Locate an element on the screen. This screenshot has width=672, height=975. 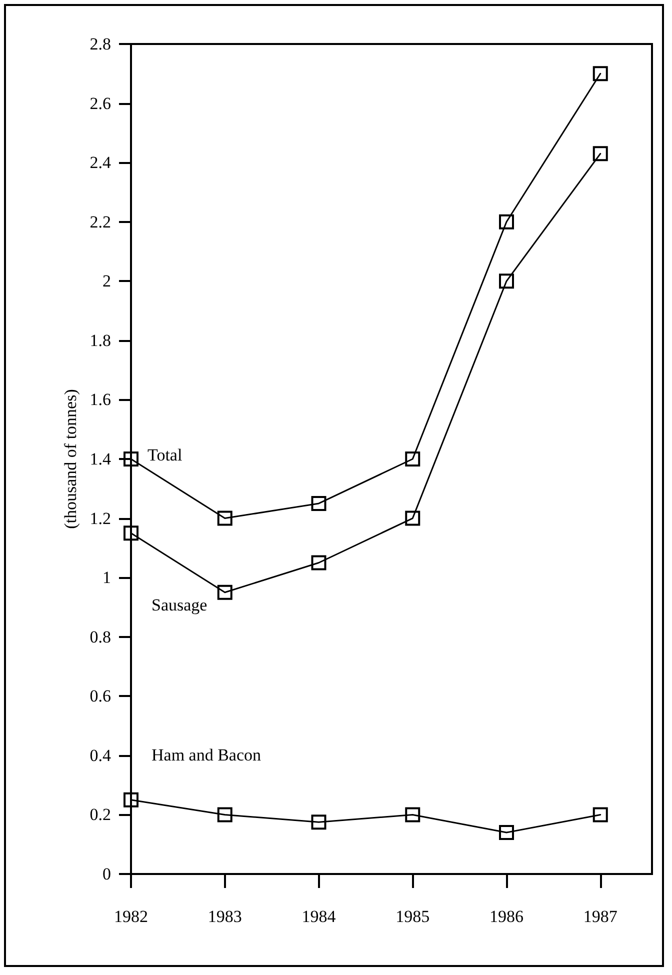
y-tick-label: 2.2 is located at coordinates (100, 222).